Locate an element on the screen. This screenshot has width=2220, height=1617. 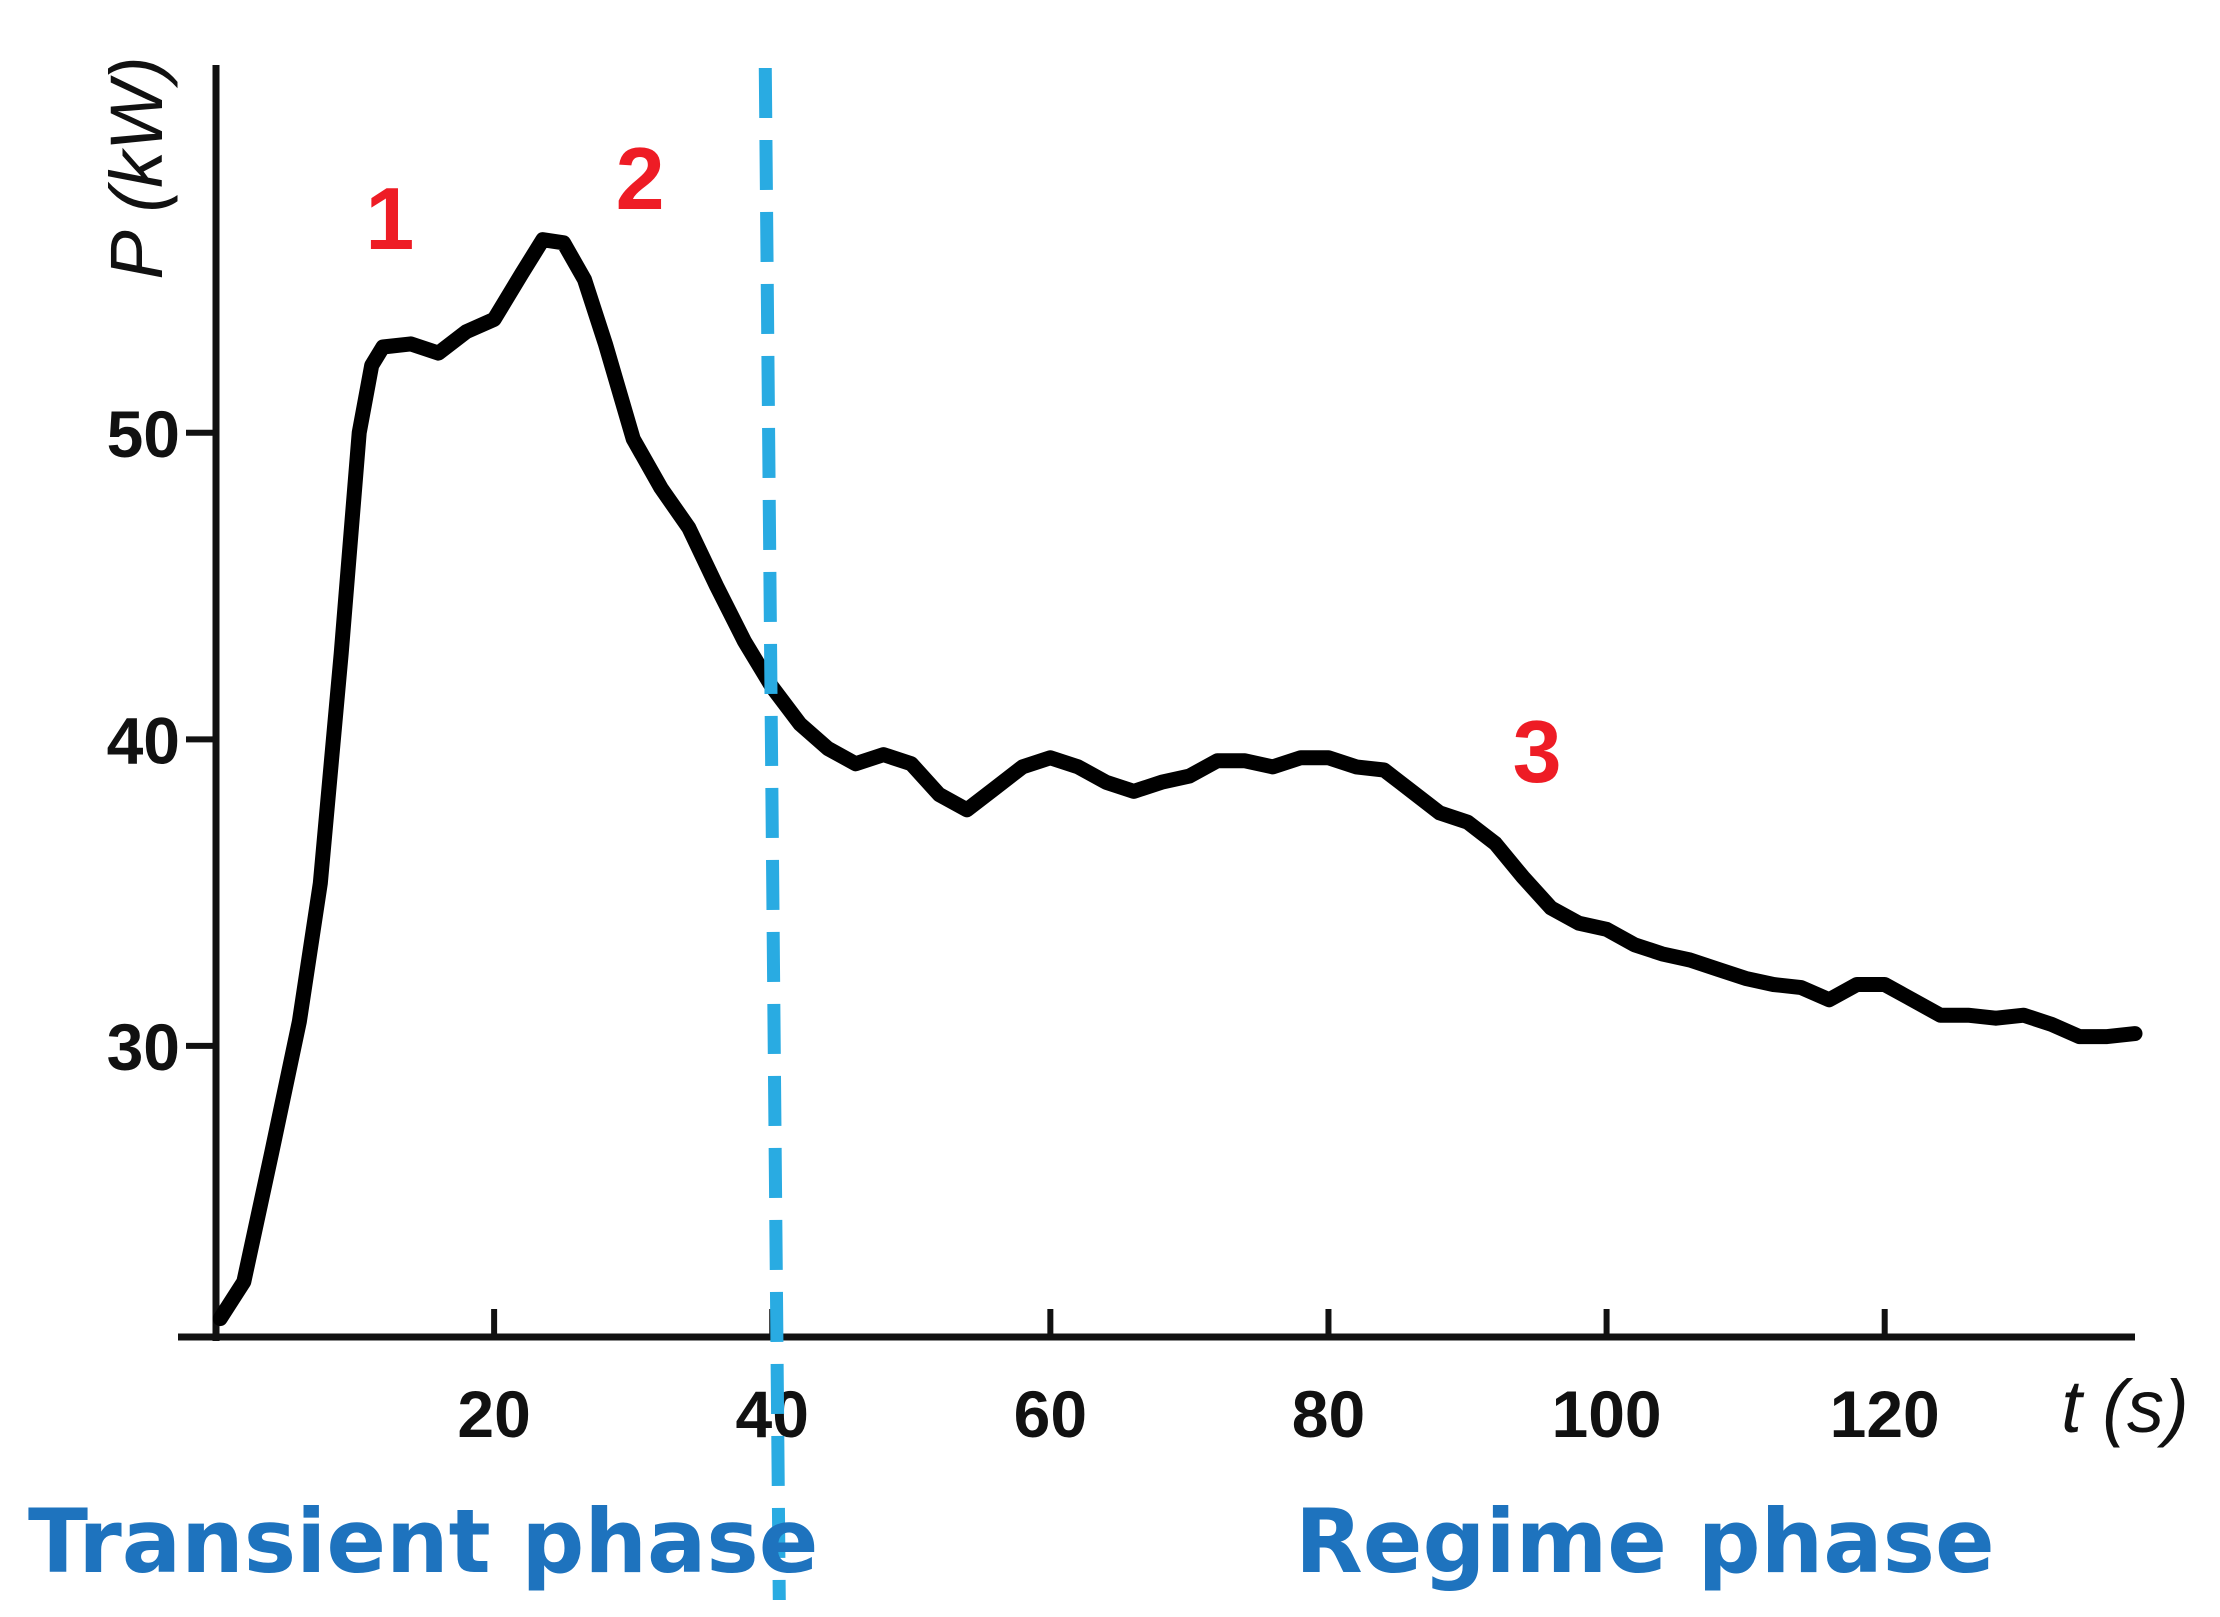
y-tick-label: 40 is located at coordinates (143, 740).